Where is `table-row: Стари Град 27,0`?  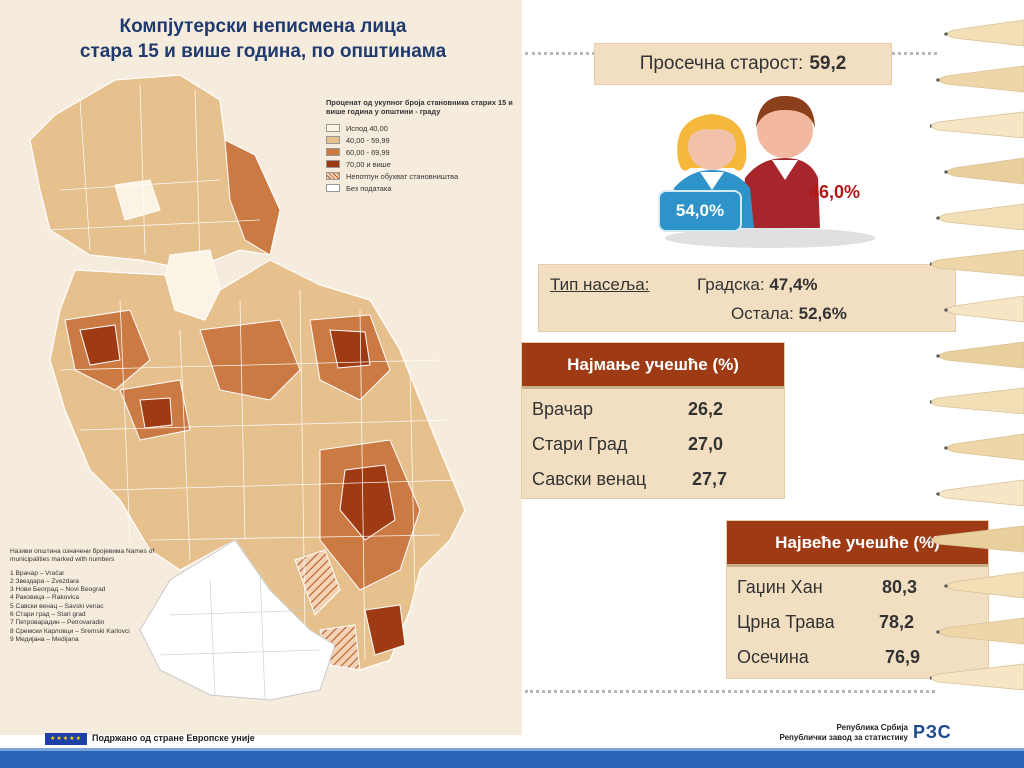 table-row: Стари Град 27,0 is located at coordinates (653, 447).